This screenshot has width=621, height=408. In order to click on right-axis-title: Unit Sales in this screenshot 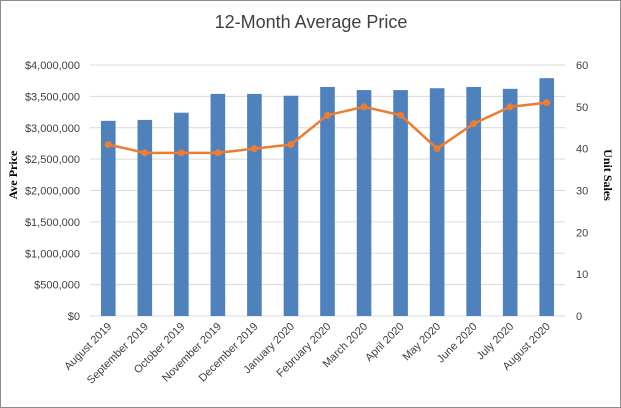, I will do `click(608, 175)`.